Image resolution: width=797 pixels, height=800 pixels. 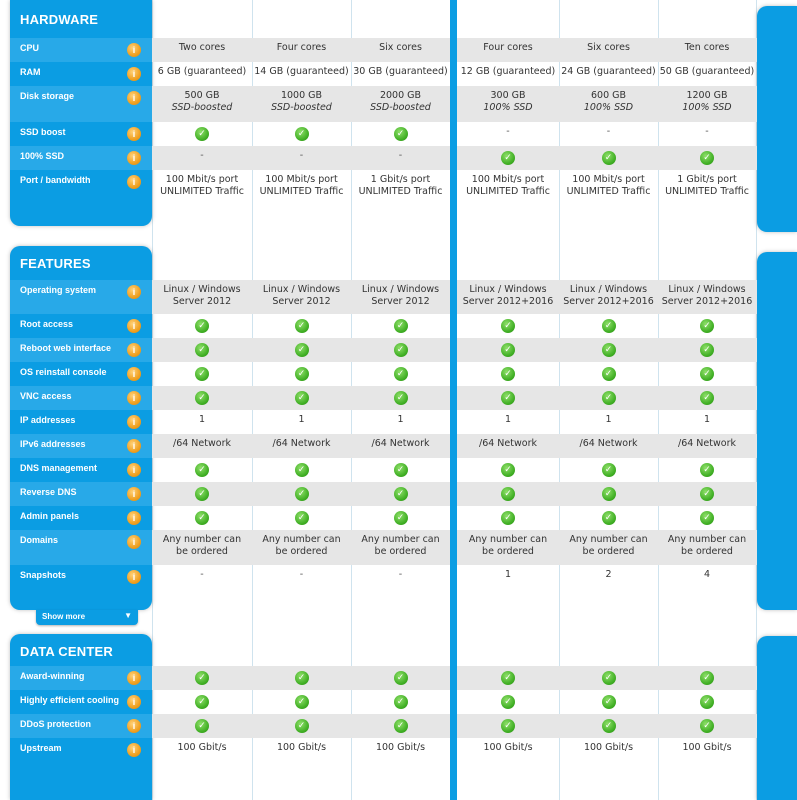 I want to click on table-cell: /64 Network, so click(x=301, y=446).